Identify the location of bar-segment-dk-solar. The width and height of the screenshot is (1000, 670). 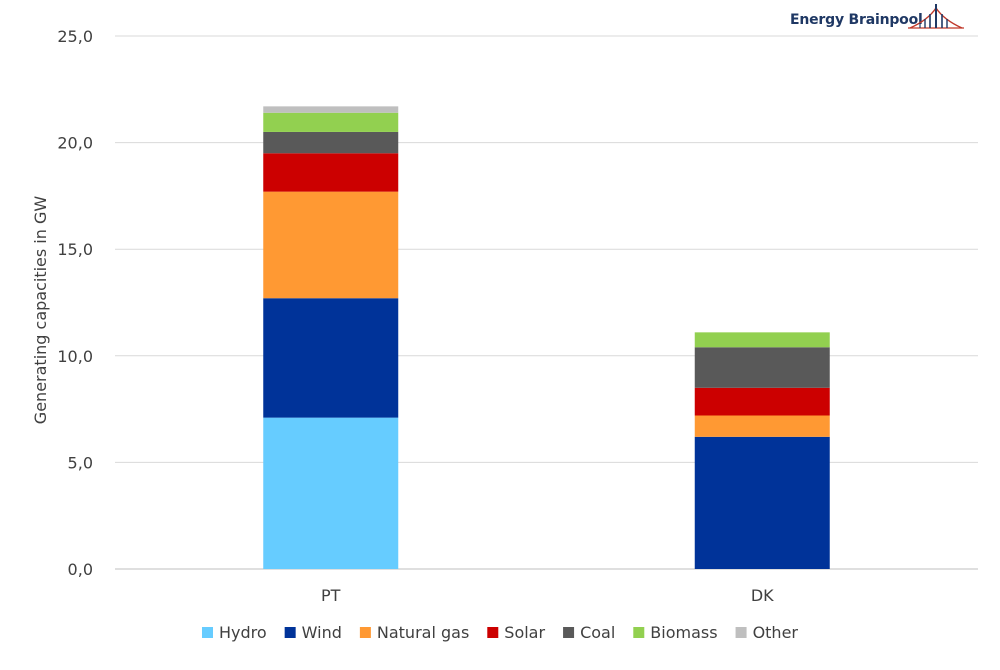
(762, 401).